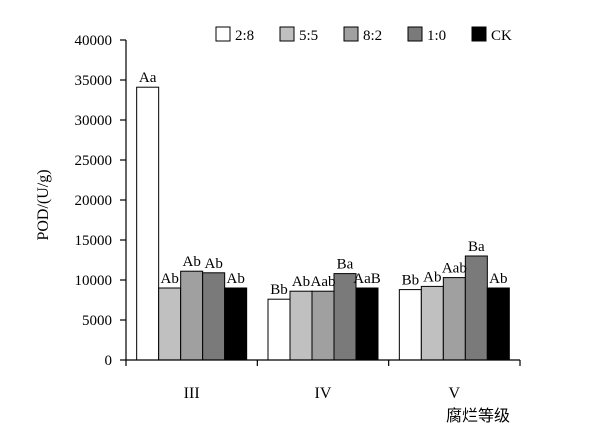 The width and height of the screenshot is (600, 430). I want to click on legend-label: 1:0, so click(436, 36).